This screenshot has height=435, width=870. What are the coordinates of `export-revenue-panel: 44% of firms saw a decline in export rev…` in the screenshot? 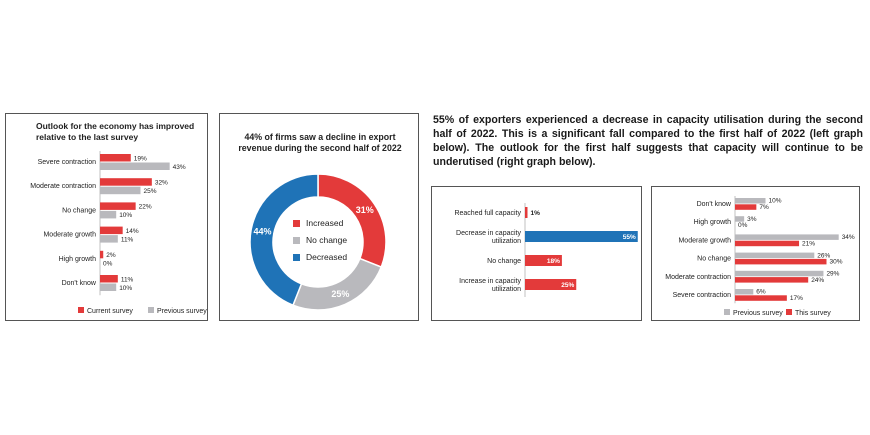 It's located at (319, 217).